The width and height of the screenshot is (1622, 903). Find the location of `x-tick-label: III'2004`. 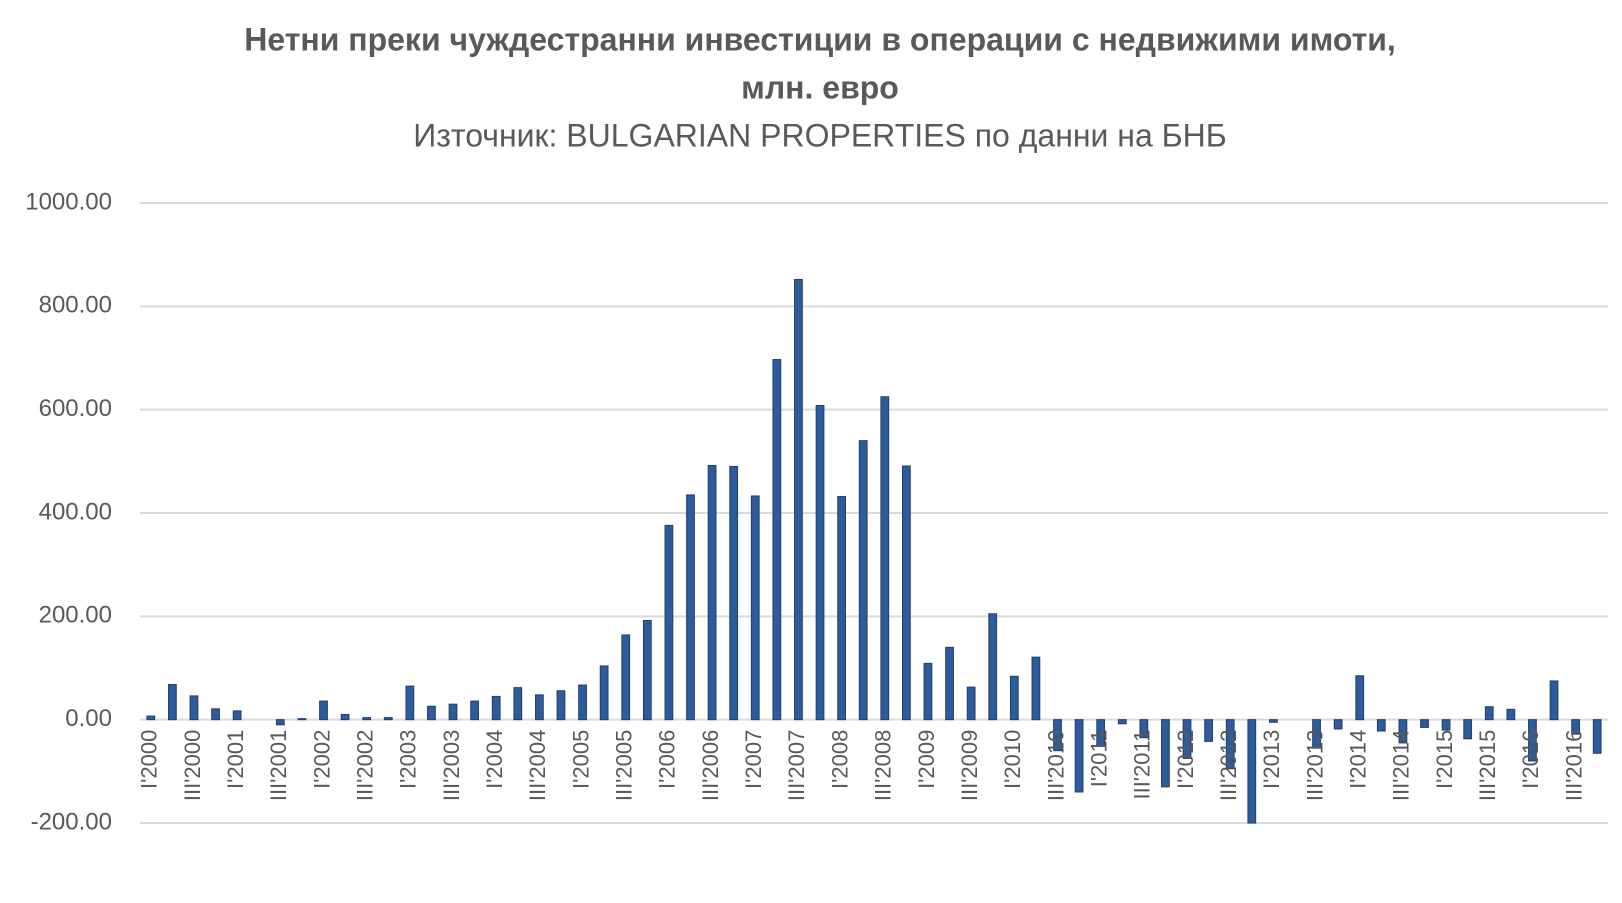

x-tick-label: III'2004 is located at coordinates (537, 765).